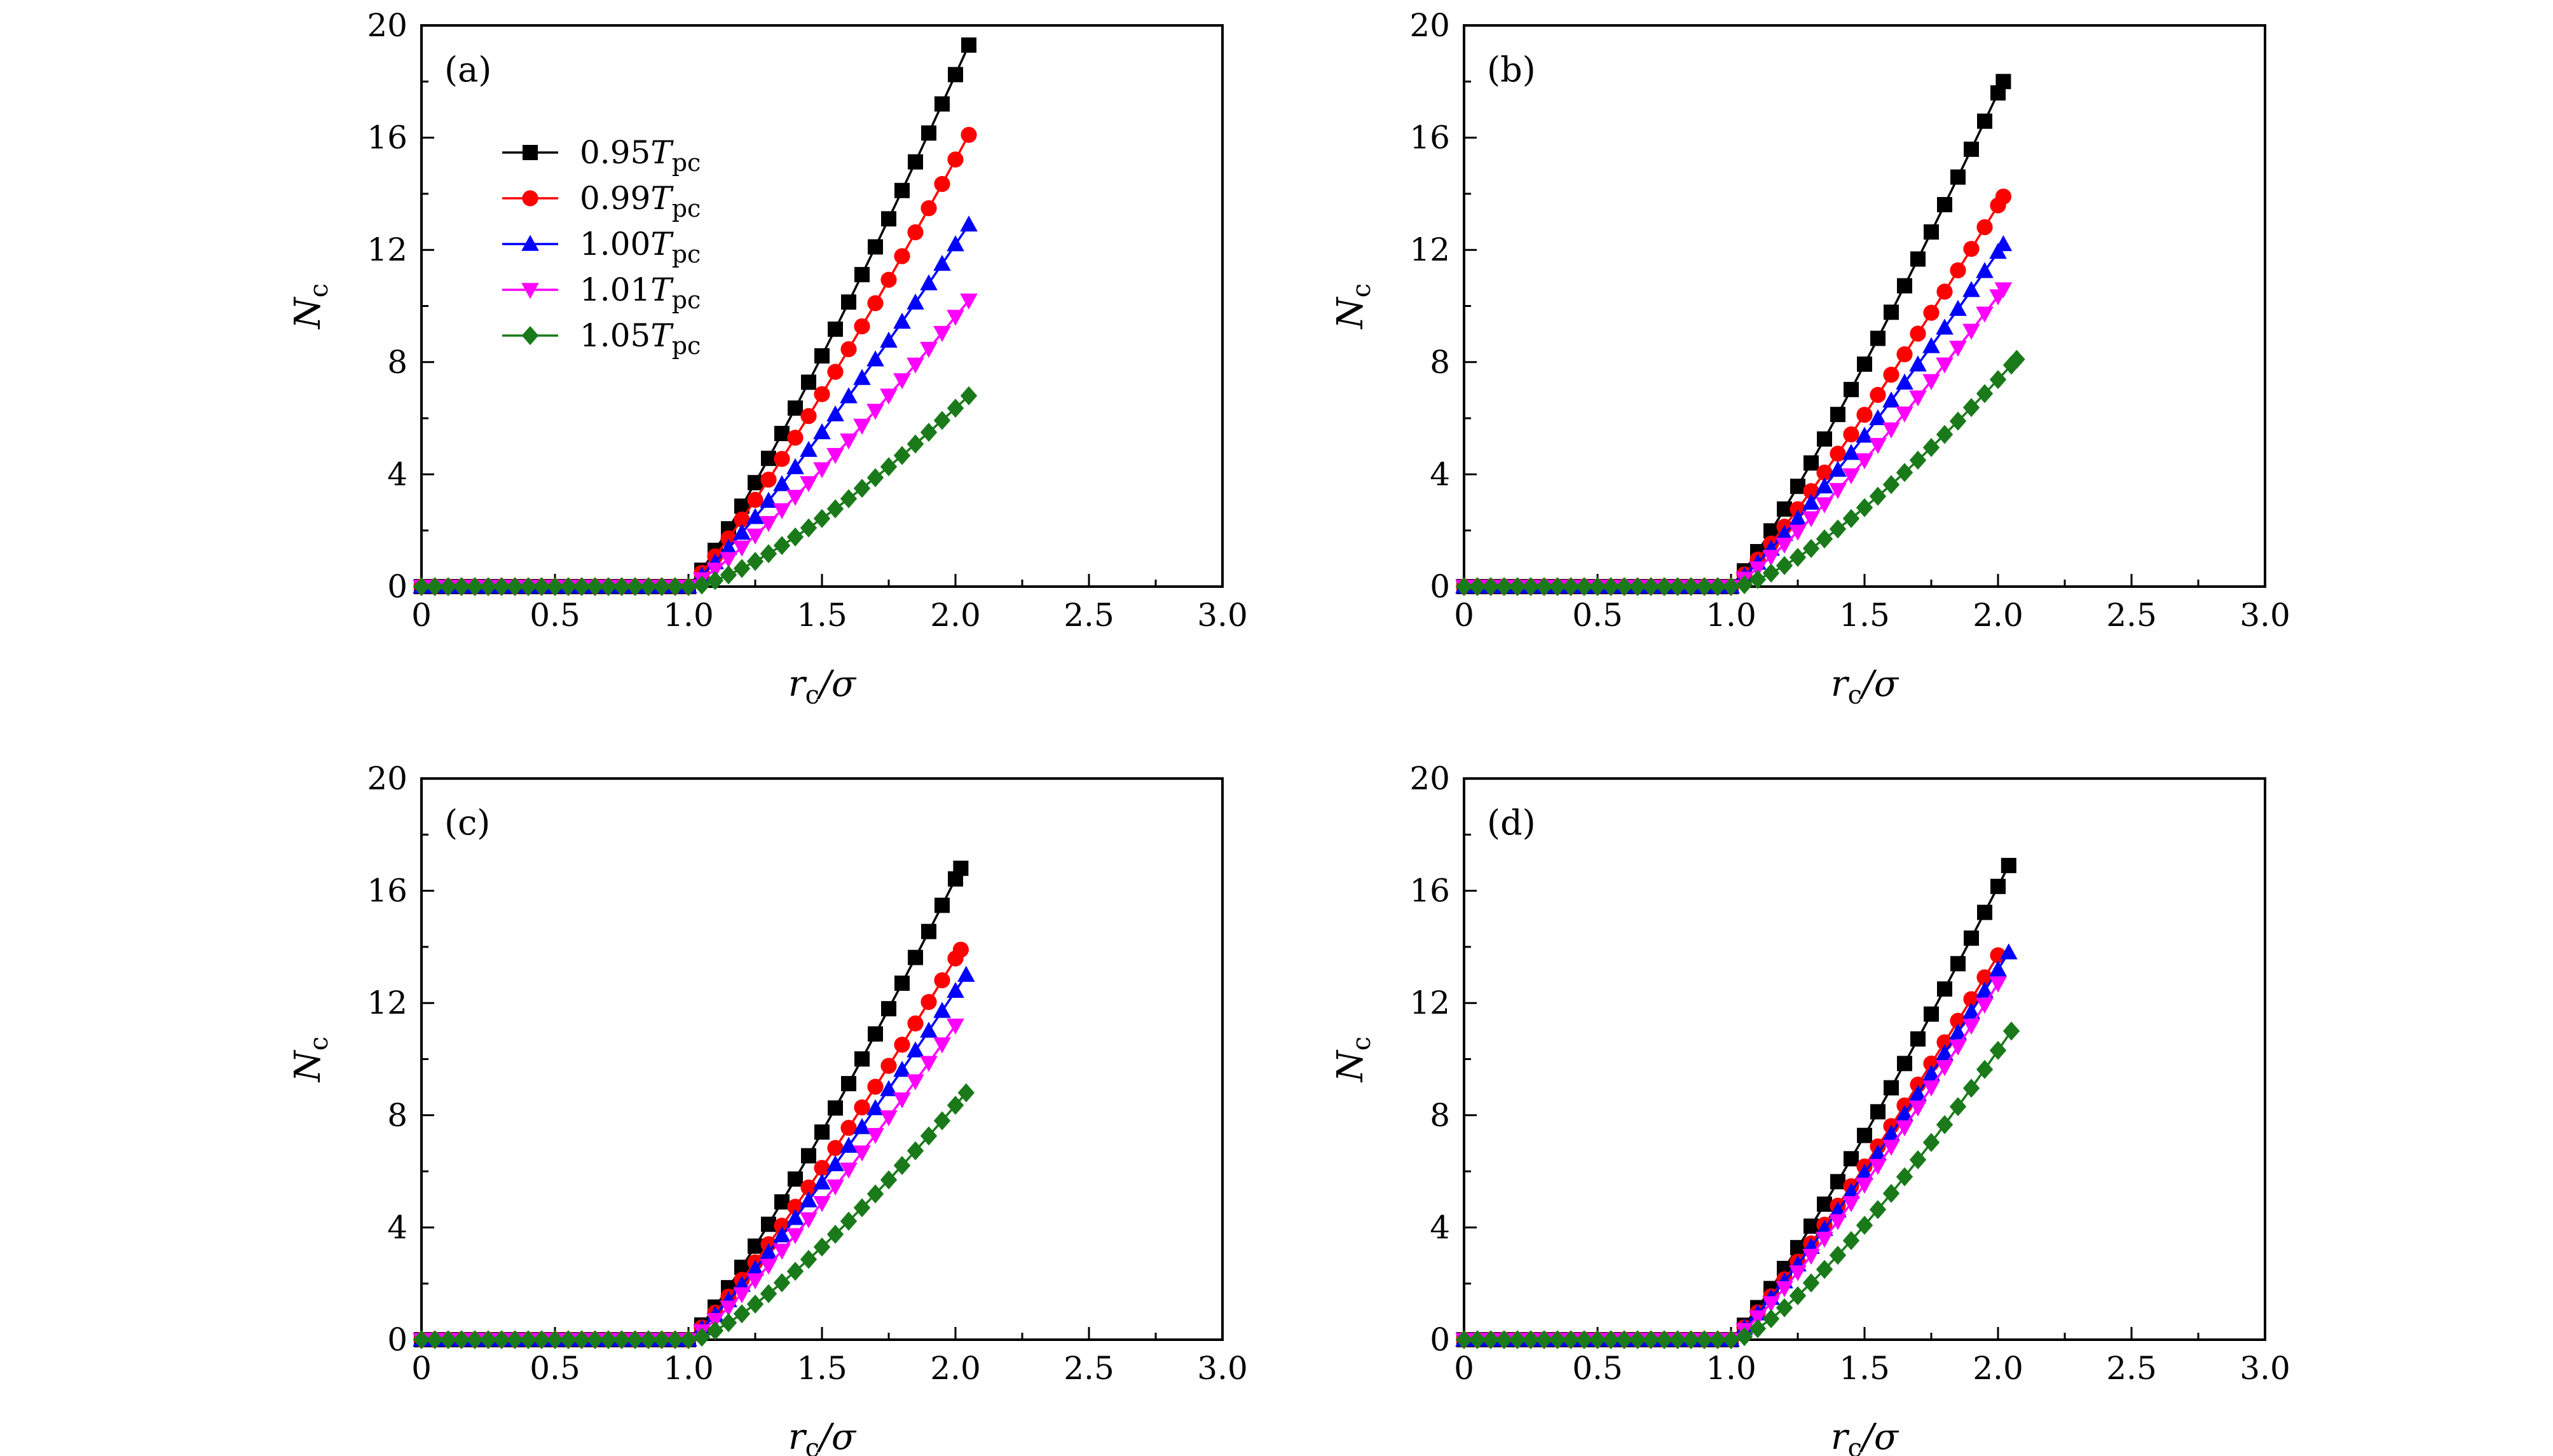  I want to click on y-tick-label: 0, so click(1440, 1339).